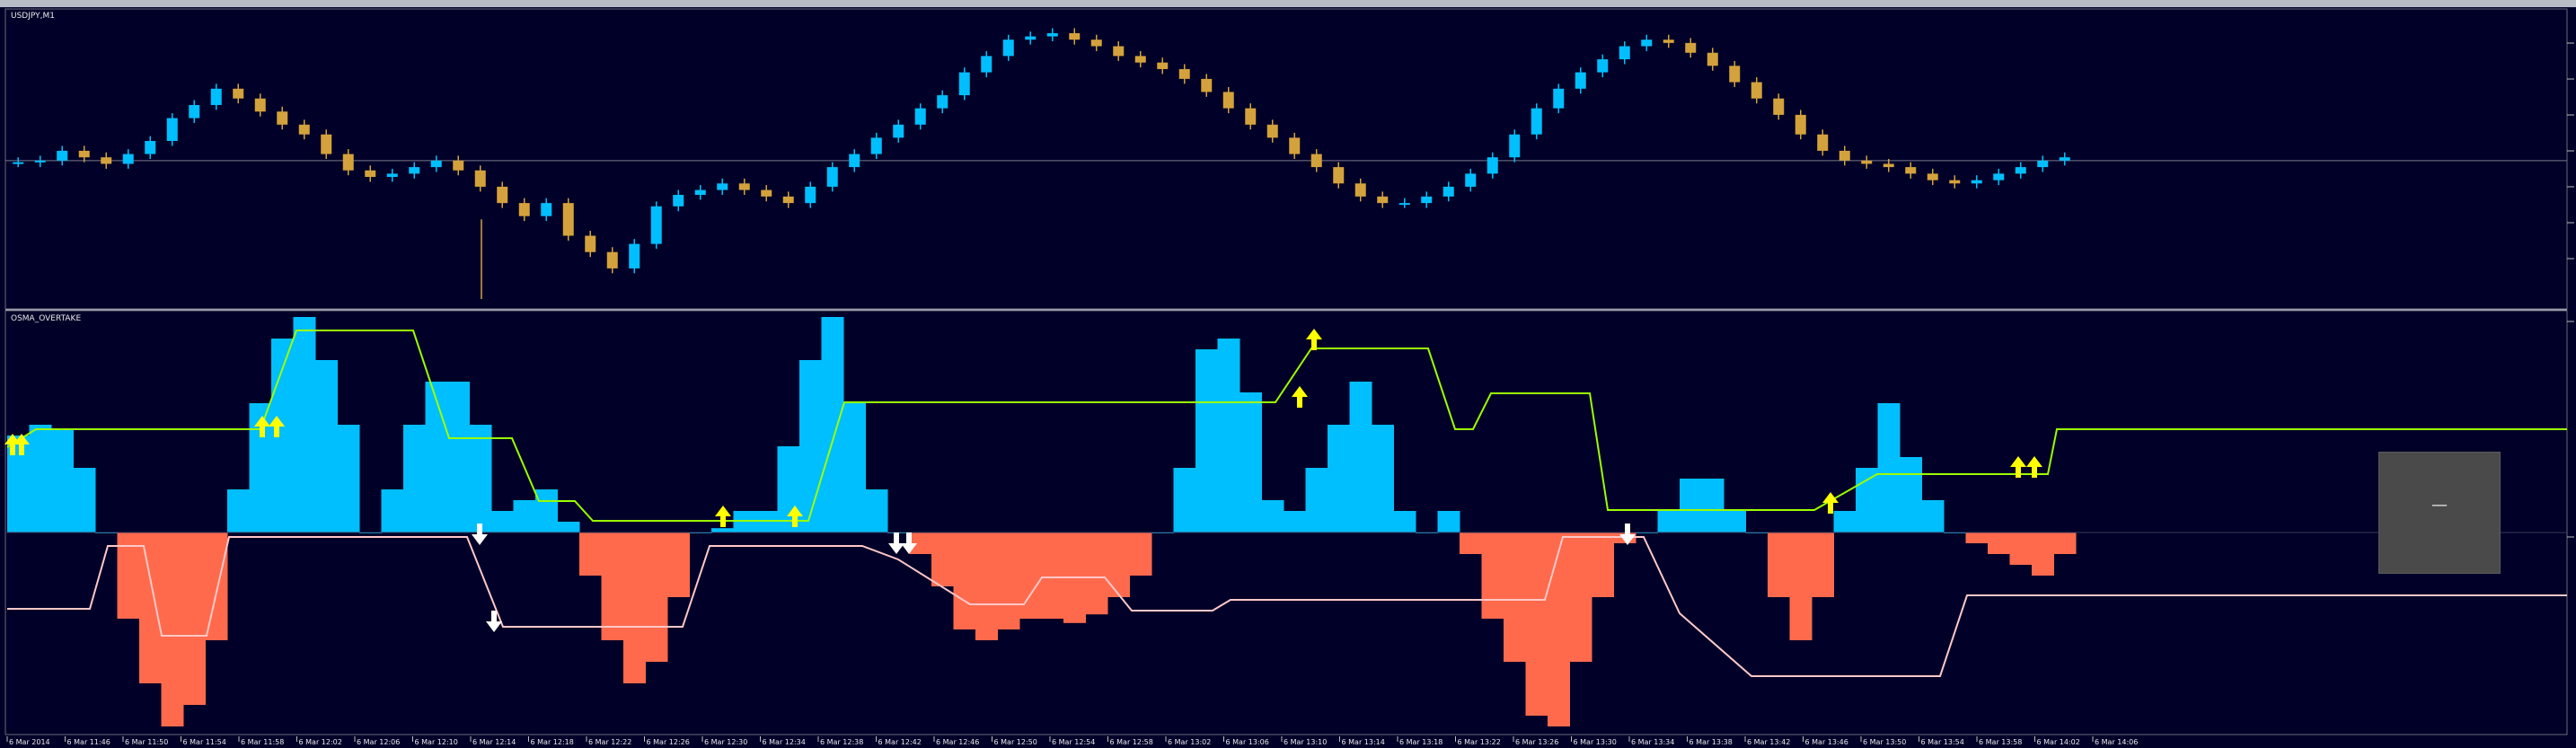  I want to click on time-label: 6 Mar 13:18, so click(1421, 742).